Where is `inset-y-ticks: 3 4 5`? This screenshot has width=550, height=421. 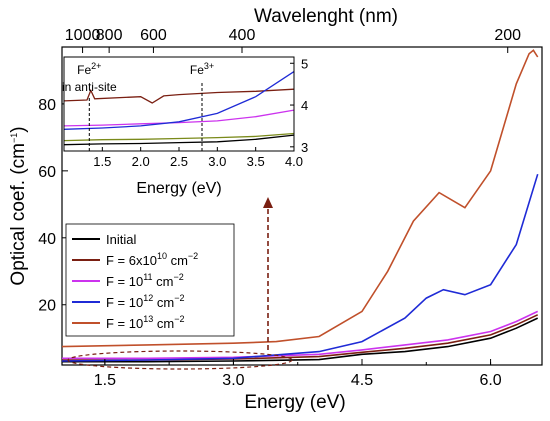 inset-y-ticks: 3 4 5 is located at coordinates (299, 105).